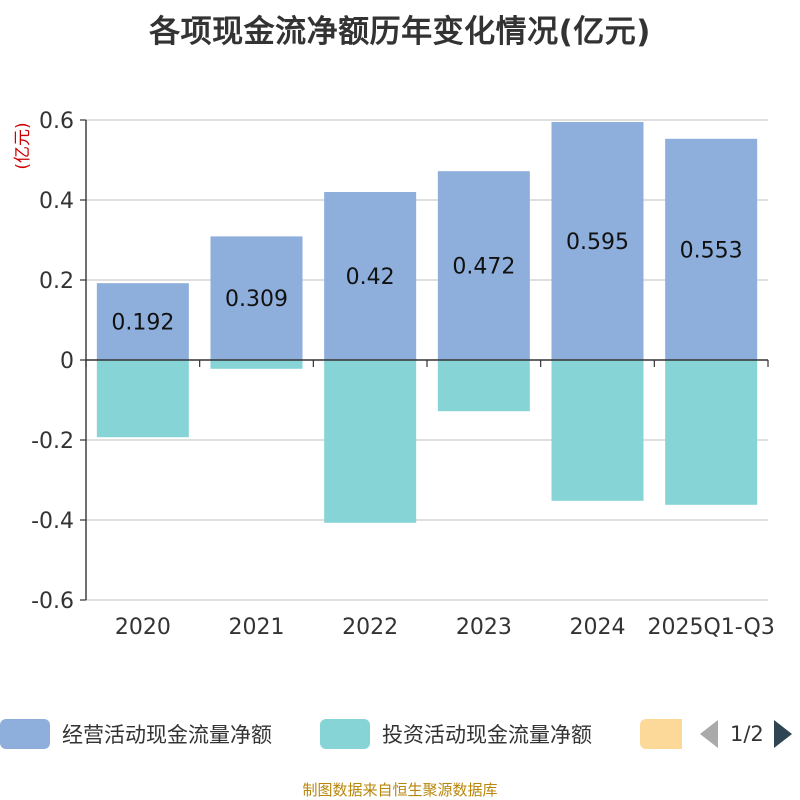  Describe the element at coordinates (661, 734) in the screenshot. I see `legend-swatch-third` at that location.